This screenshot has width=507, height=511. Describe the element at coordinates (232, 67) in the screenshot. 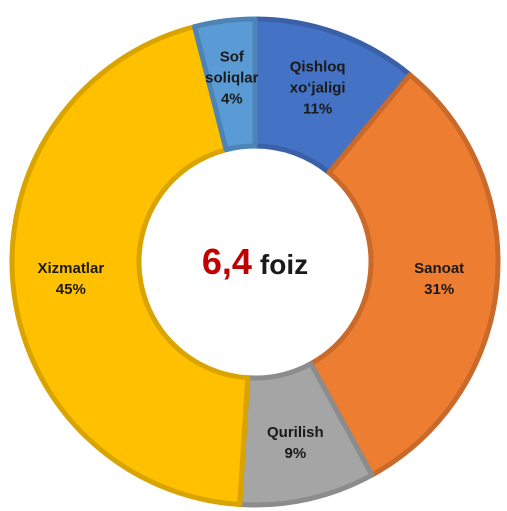

I see `category-name: Sof soliqlar` at that location.